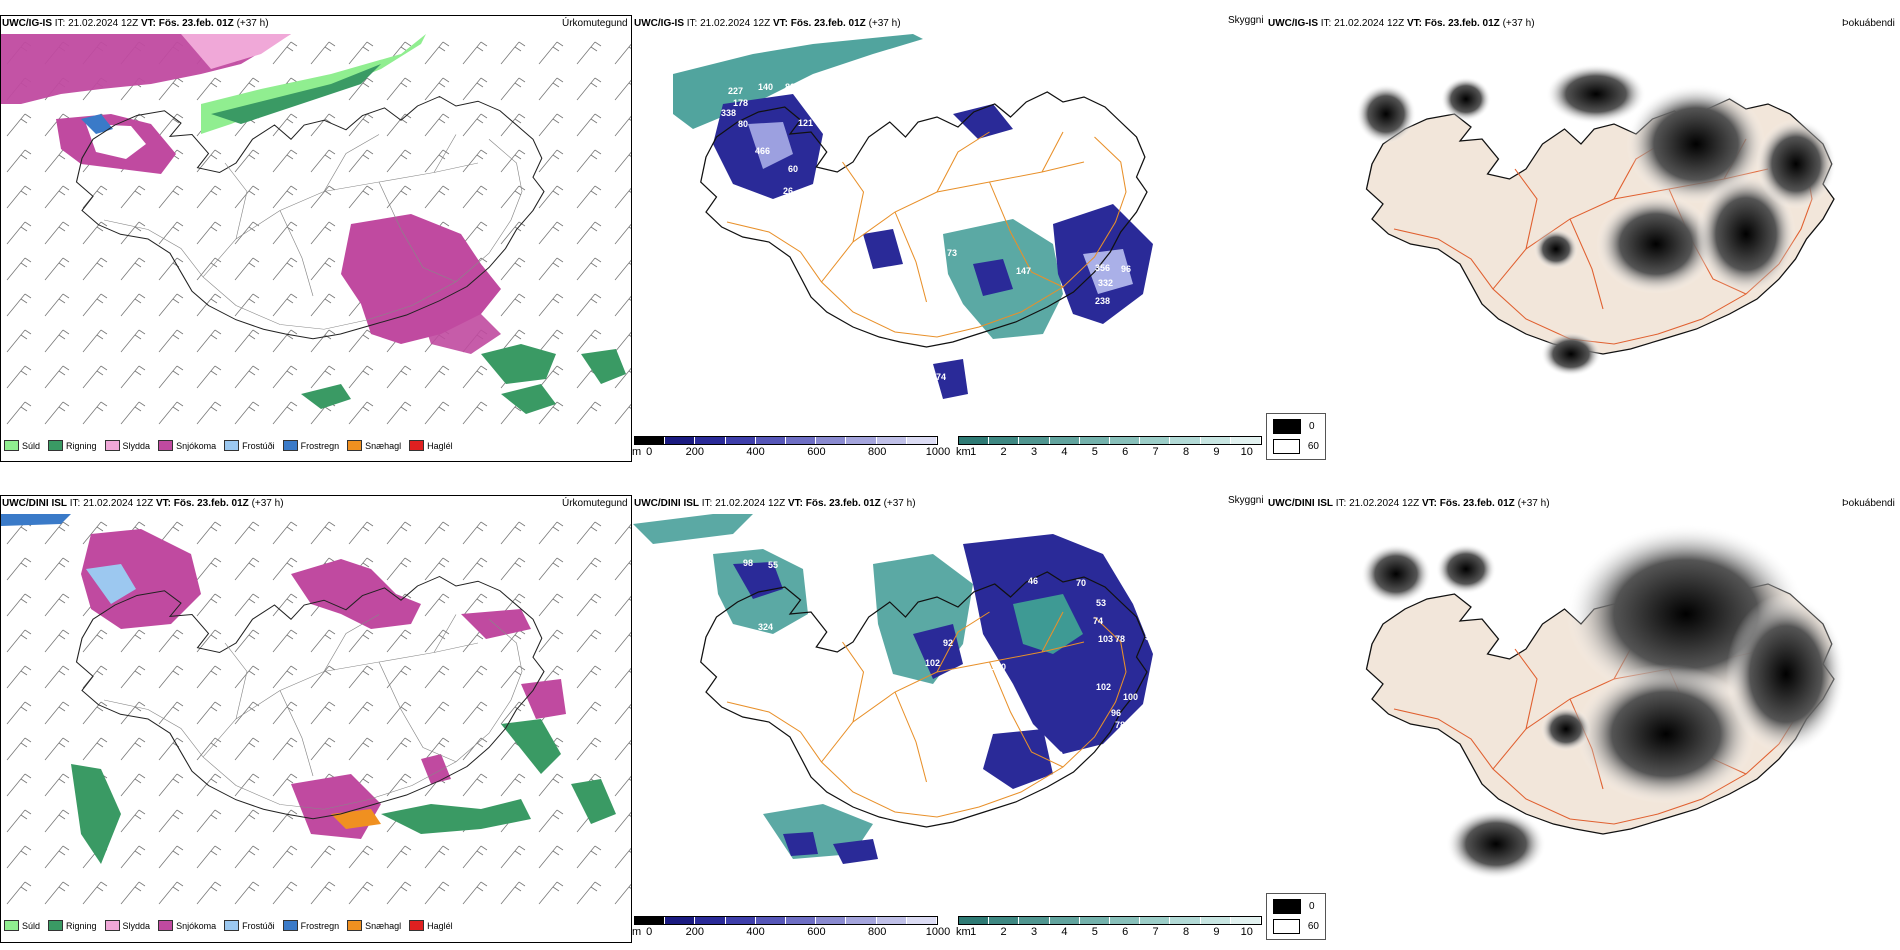 The width and height of the screenshot is (1900, 950). What do you see at coordinates (748, 563) in the screenshot?
I see `vis-value-label: 98` at bounding box center [748, 563].